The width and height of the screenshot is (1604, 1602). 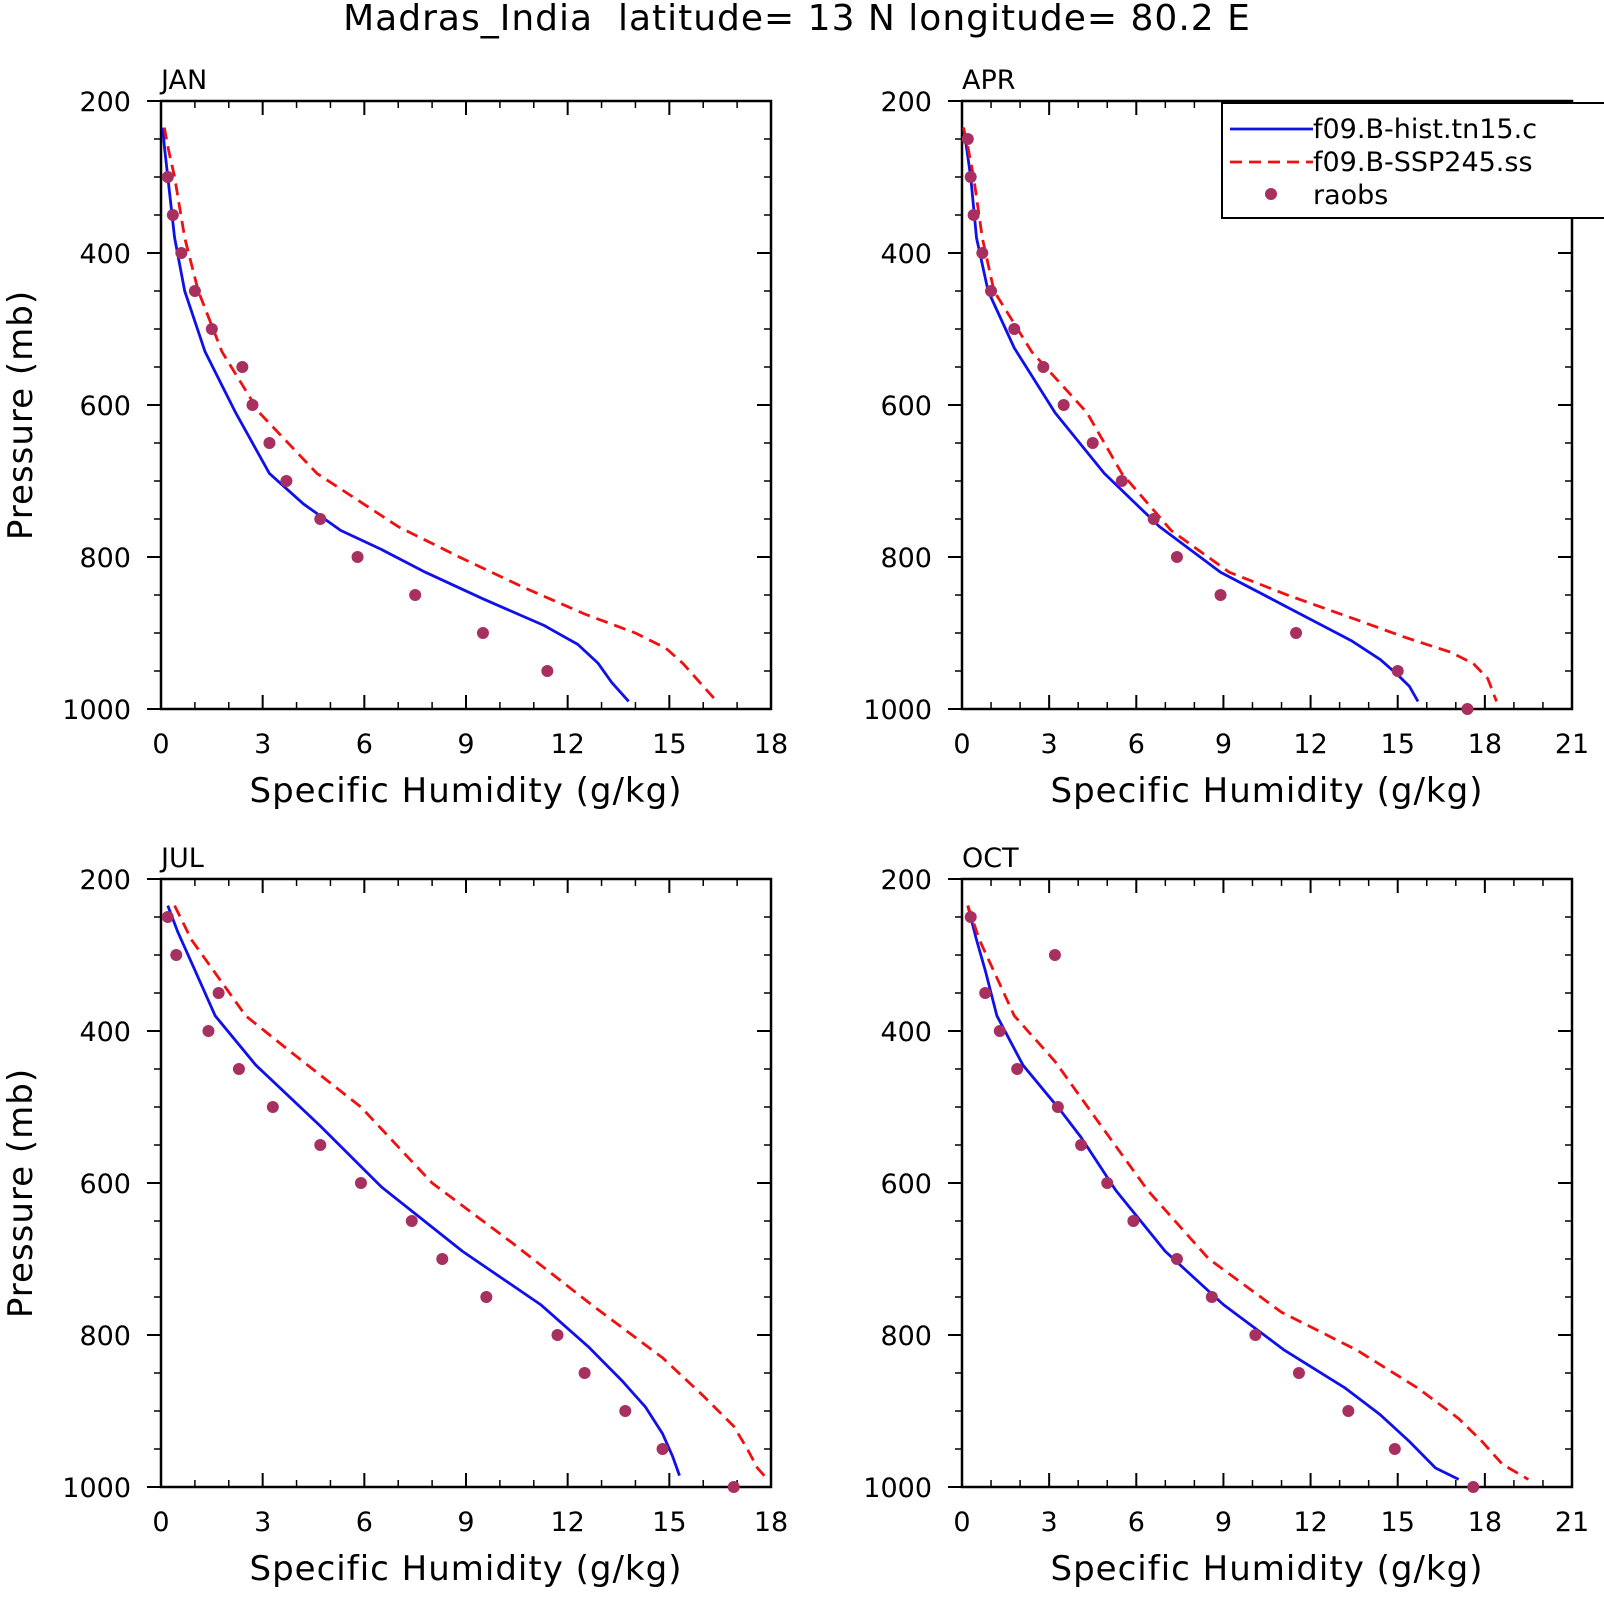 I want to click on panel-label: APR, so click(x=989, y=80).